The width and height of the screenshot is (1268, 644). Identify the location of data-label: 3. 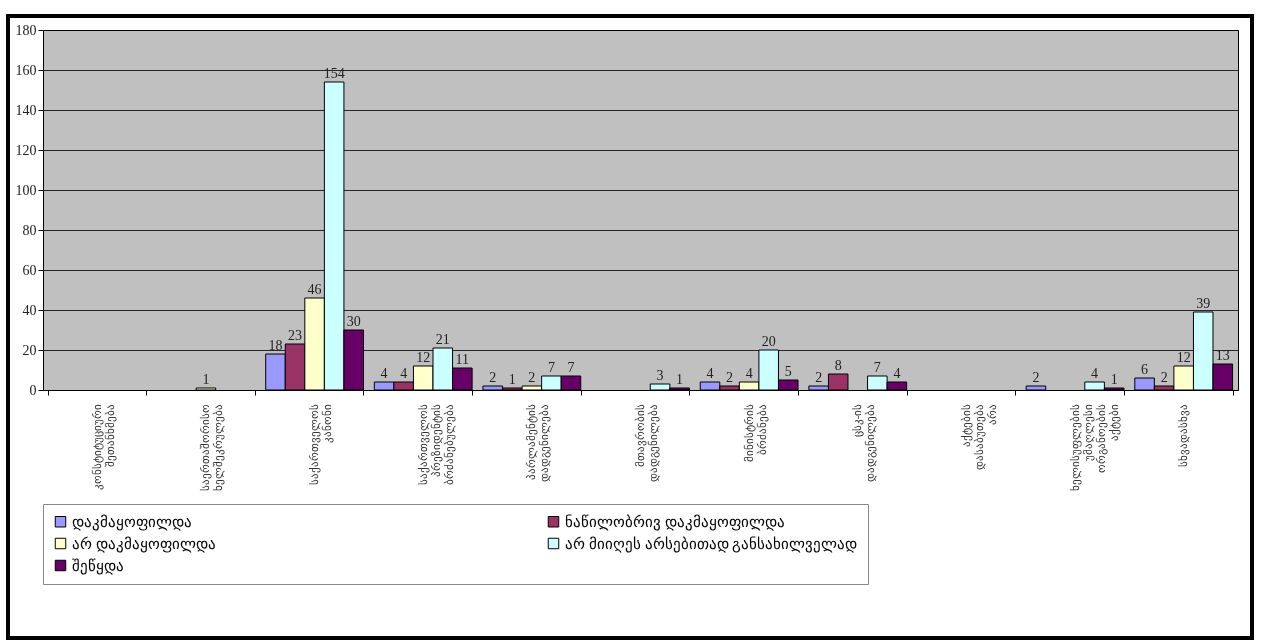
(660, 375).